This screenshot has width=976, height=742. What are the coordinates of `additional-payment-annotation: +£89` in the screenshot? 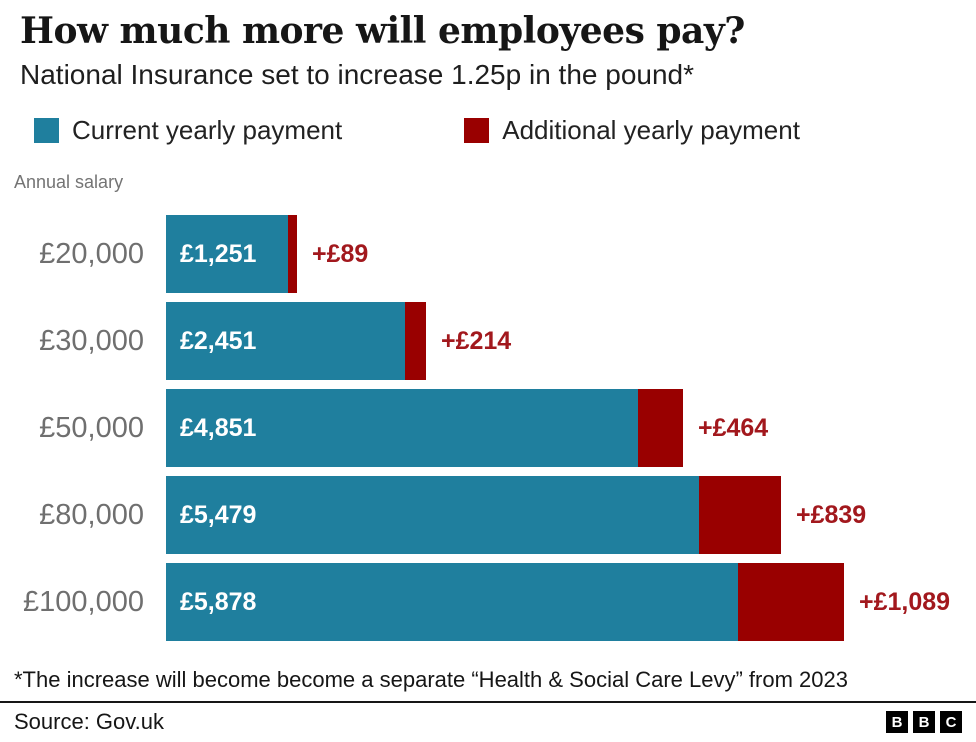 It's located at (340, 253).